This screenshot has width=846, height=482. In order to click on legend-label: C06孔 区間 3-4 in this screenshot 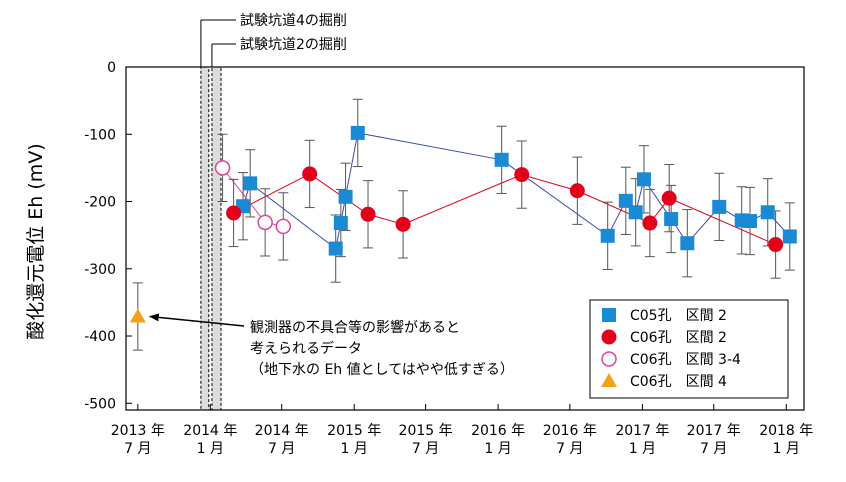, I will do `click(685, 360)`.